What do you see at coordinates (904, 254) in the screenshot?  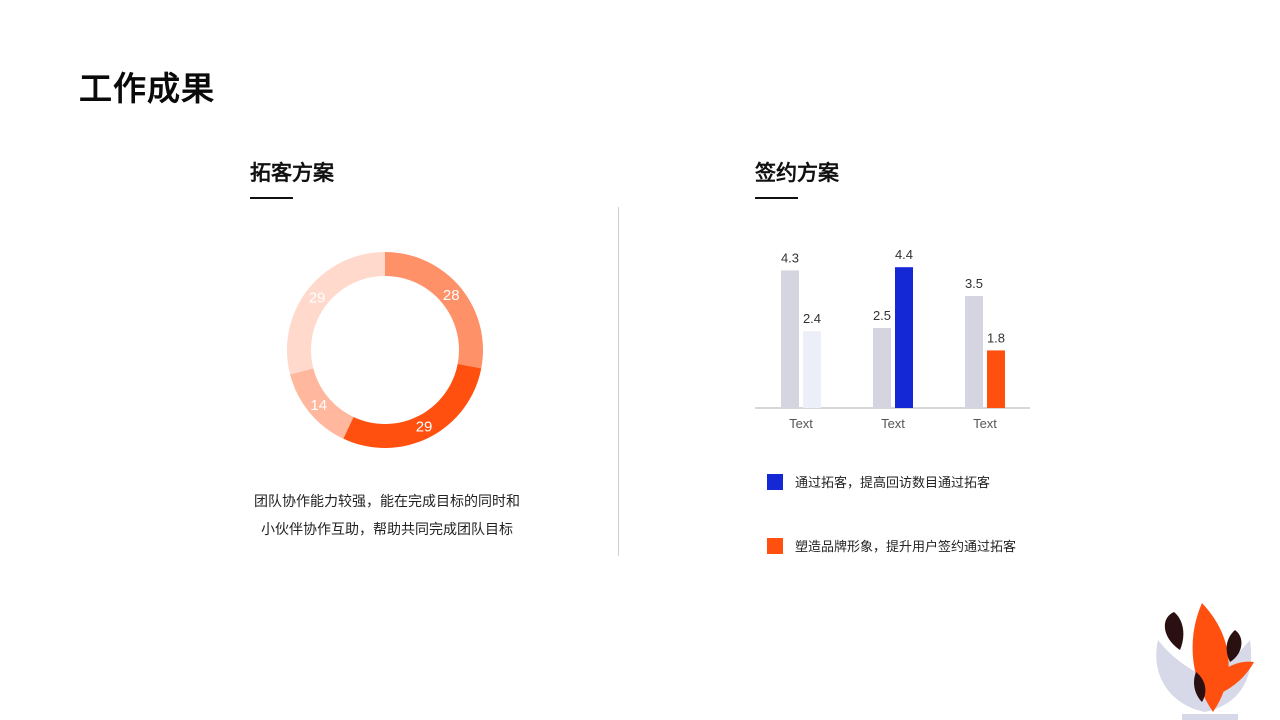 I see `bar-value-2-2: 4.4` at bounding box center [904, 254].